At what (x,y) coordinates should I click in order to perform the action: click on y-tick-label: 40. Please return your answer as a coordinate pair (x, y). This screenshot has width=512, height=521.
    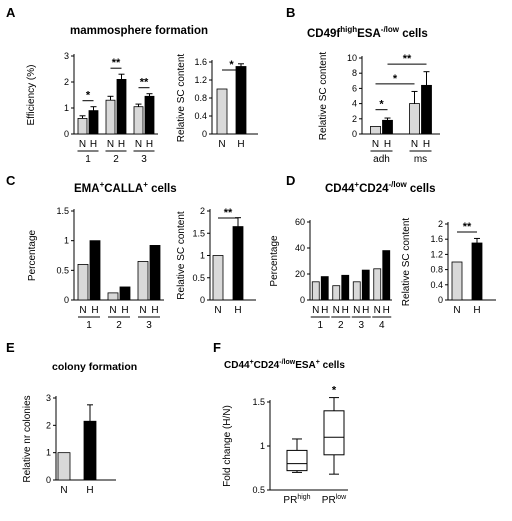
    Looking at the image, I should click on (300, 248).